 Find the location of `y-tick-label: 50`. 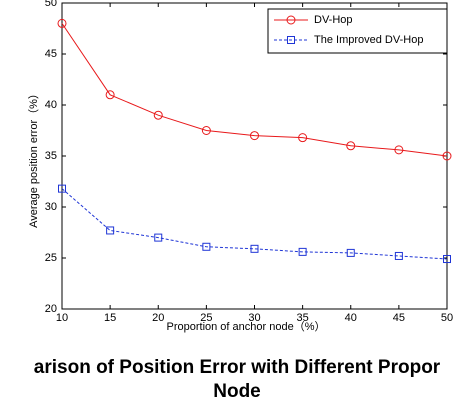

y-tick-label: 50 is located at coordinates (51, 4).